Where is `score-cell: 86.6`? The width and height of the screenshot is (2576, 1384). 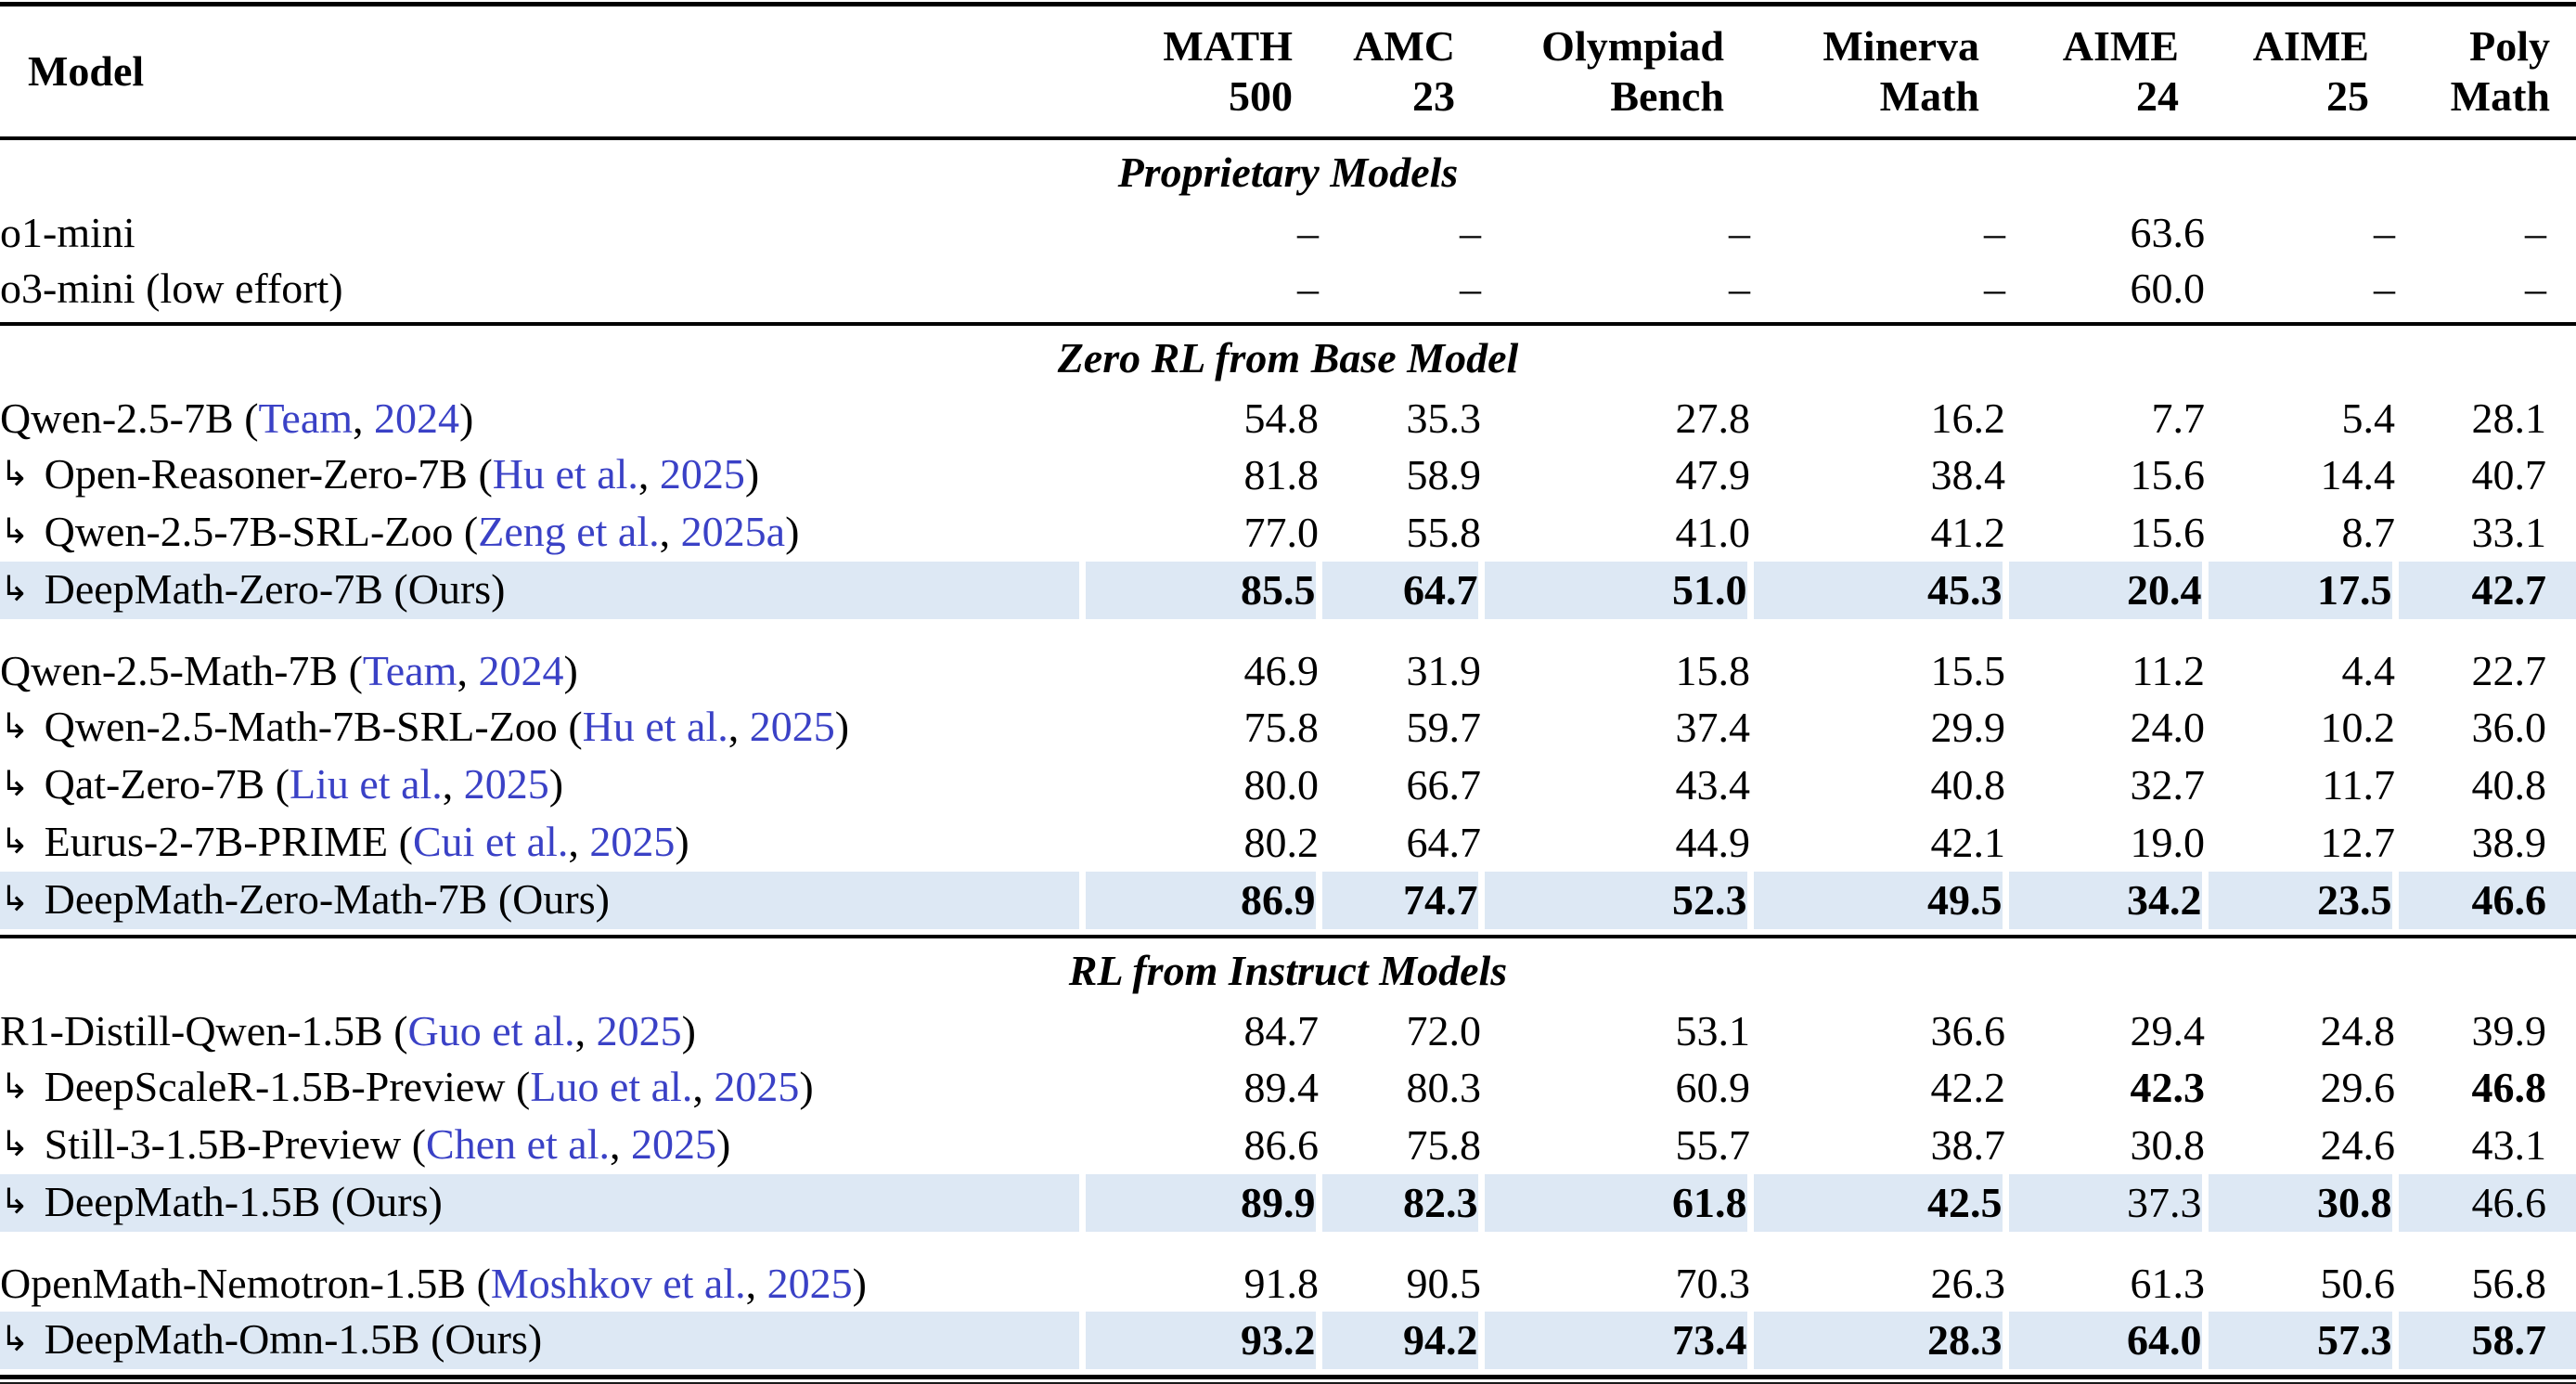
score-cell: 86.6 is located at coordinates (1281, 1145).